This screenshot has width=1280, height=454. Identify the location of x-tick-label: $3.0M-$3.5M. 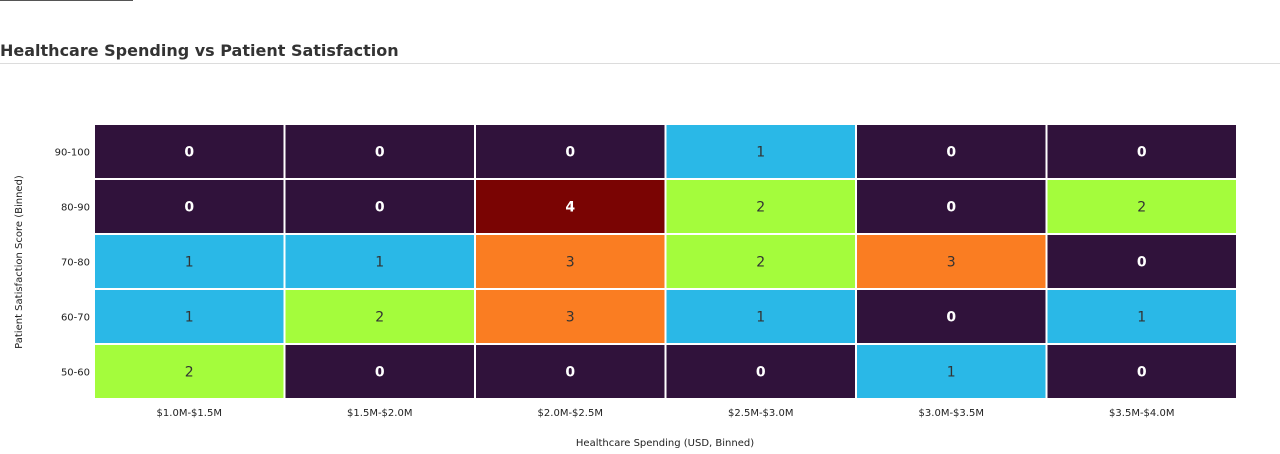
(951, 413).